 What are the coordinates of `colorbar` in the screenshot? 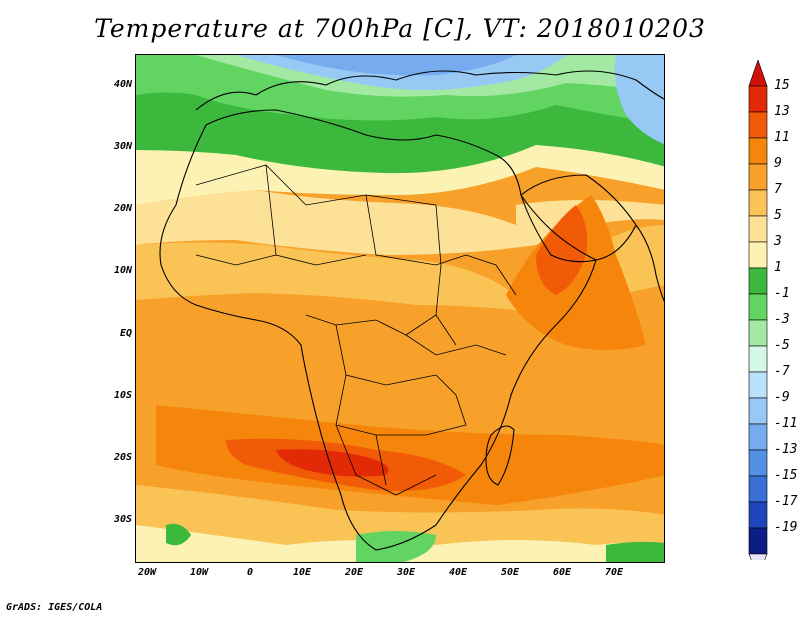 It's located at (758, 310).